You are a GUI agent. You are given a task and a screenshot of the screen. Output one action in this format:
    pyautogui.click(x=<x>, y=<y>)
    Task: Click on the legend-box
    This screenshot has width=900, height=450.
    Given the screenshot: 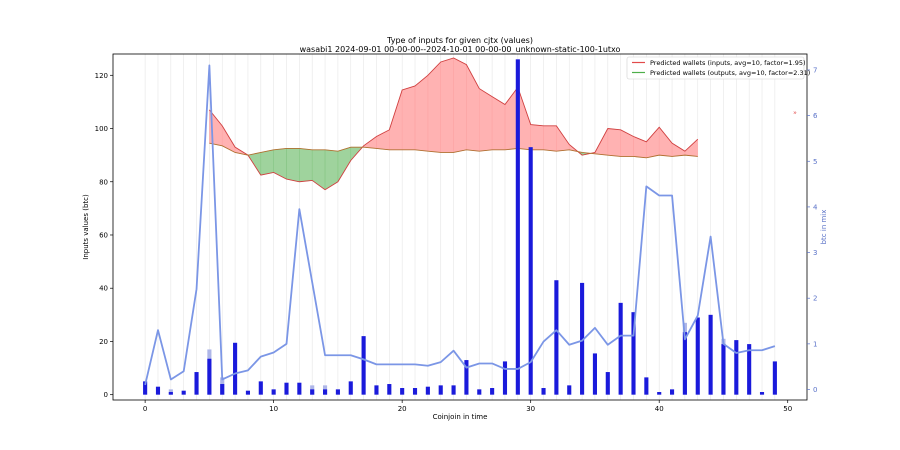 What is the action you would take?
    pyautogui.click(x=715, y=68)
    